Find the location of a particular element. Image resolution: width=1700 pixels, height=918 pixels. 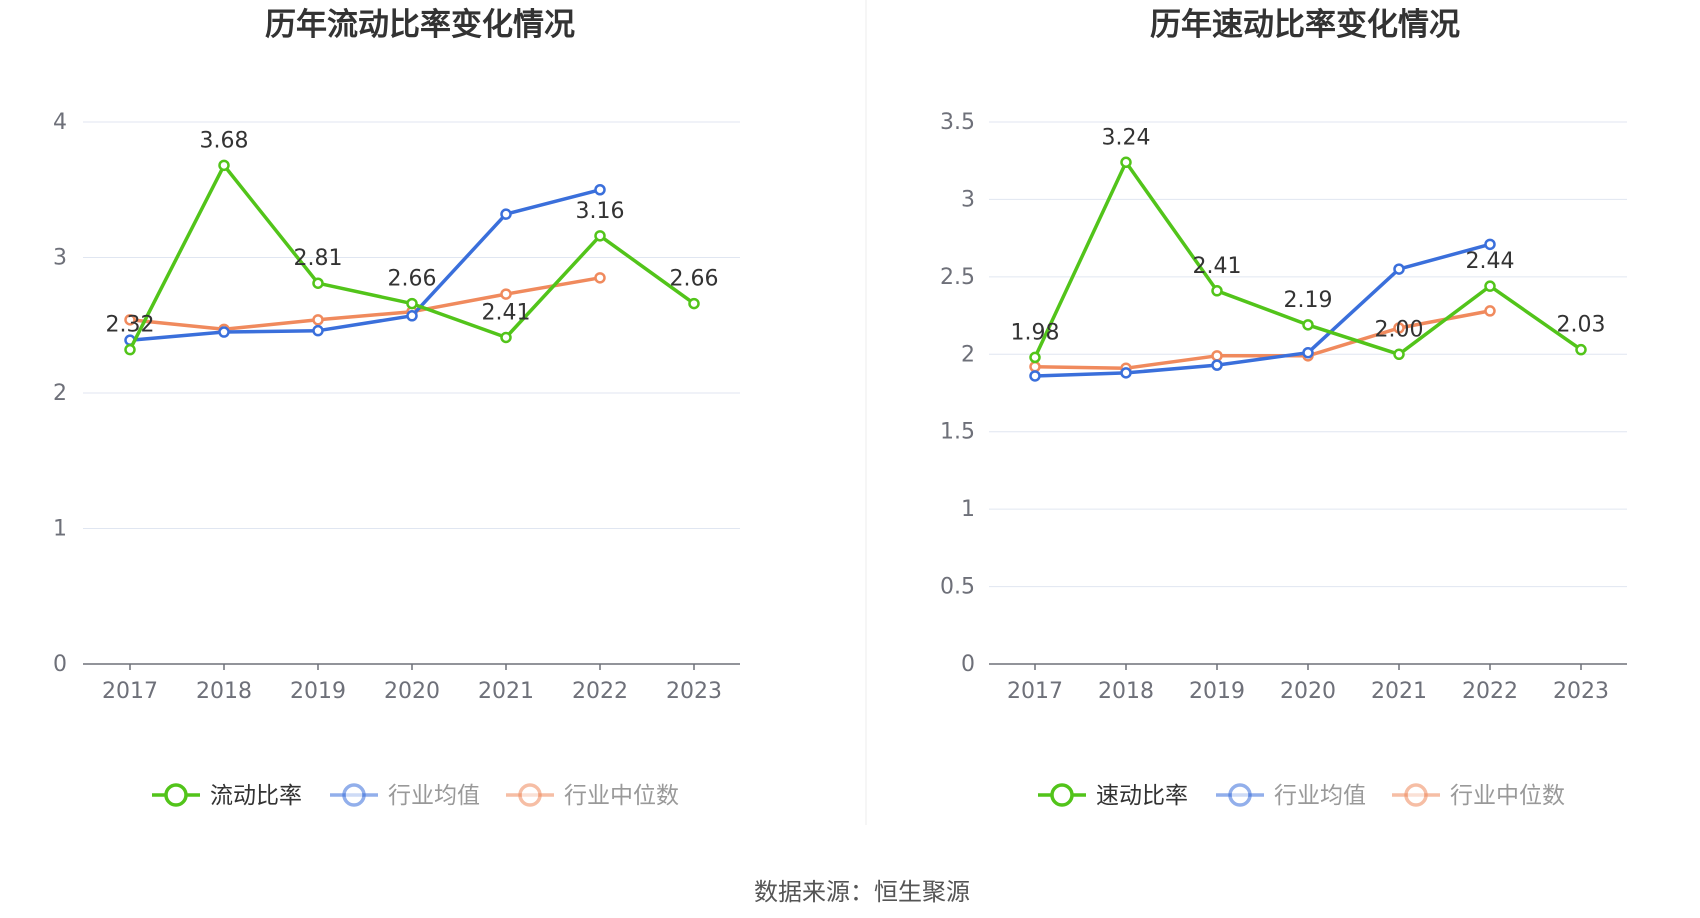

legend-label: 流动比率 is located at coordinates (256, 796).